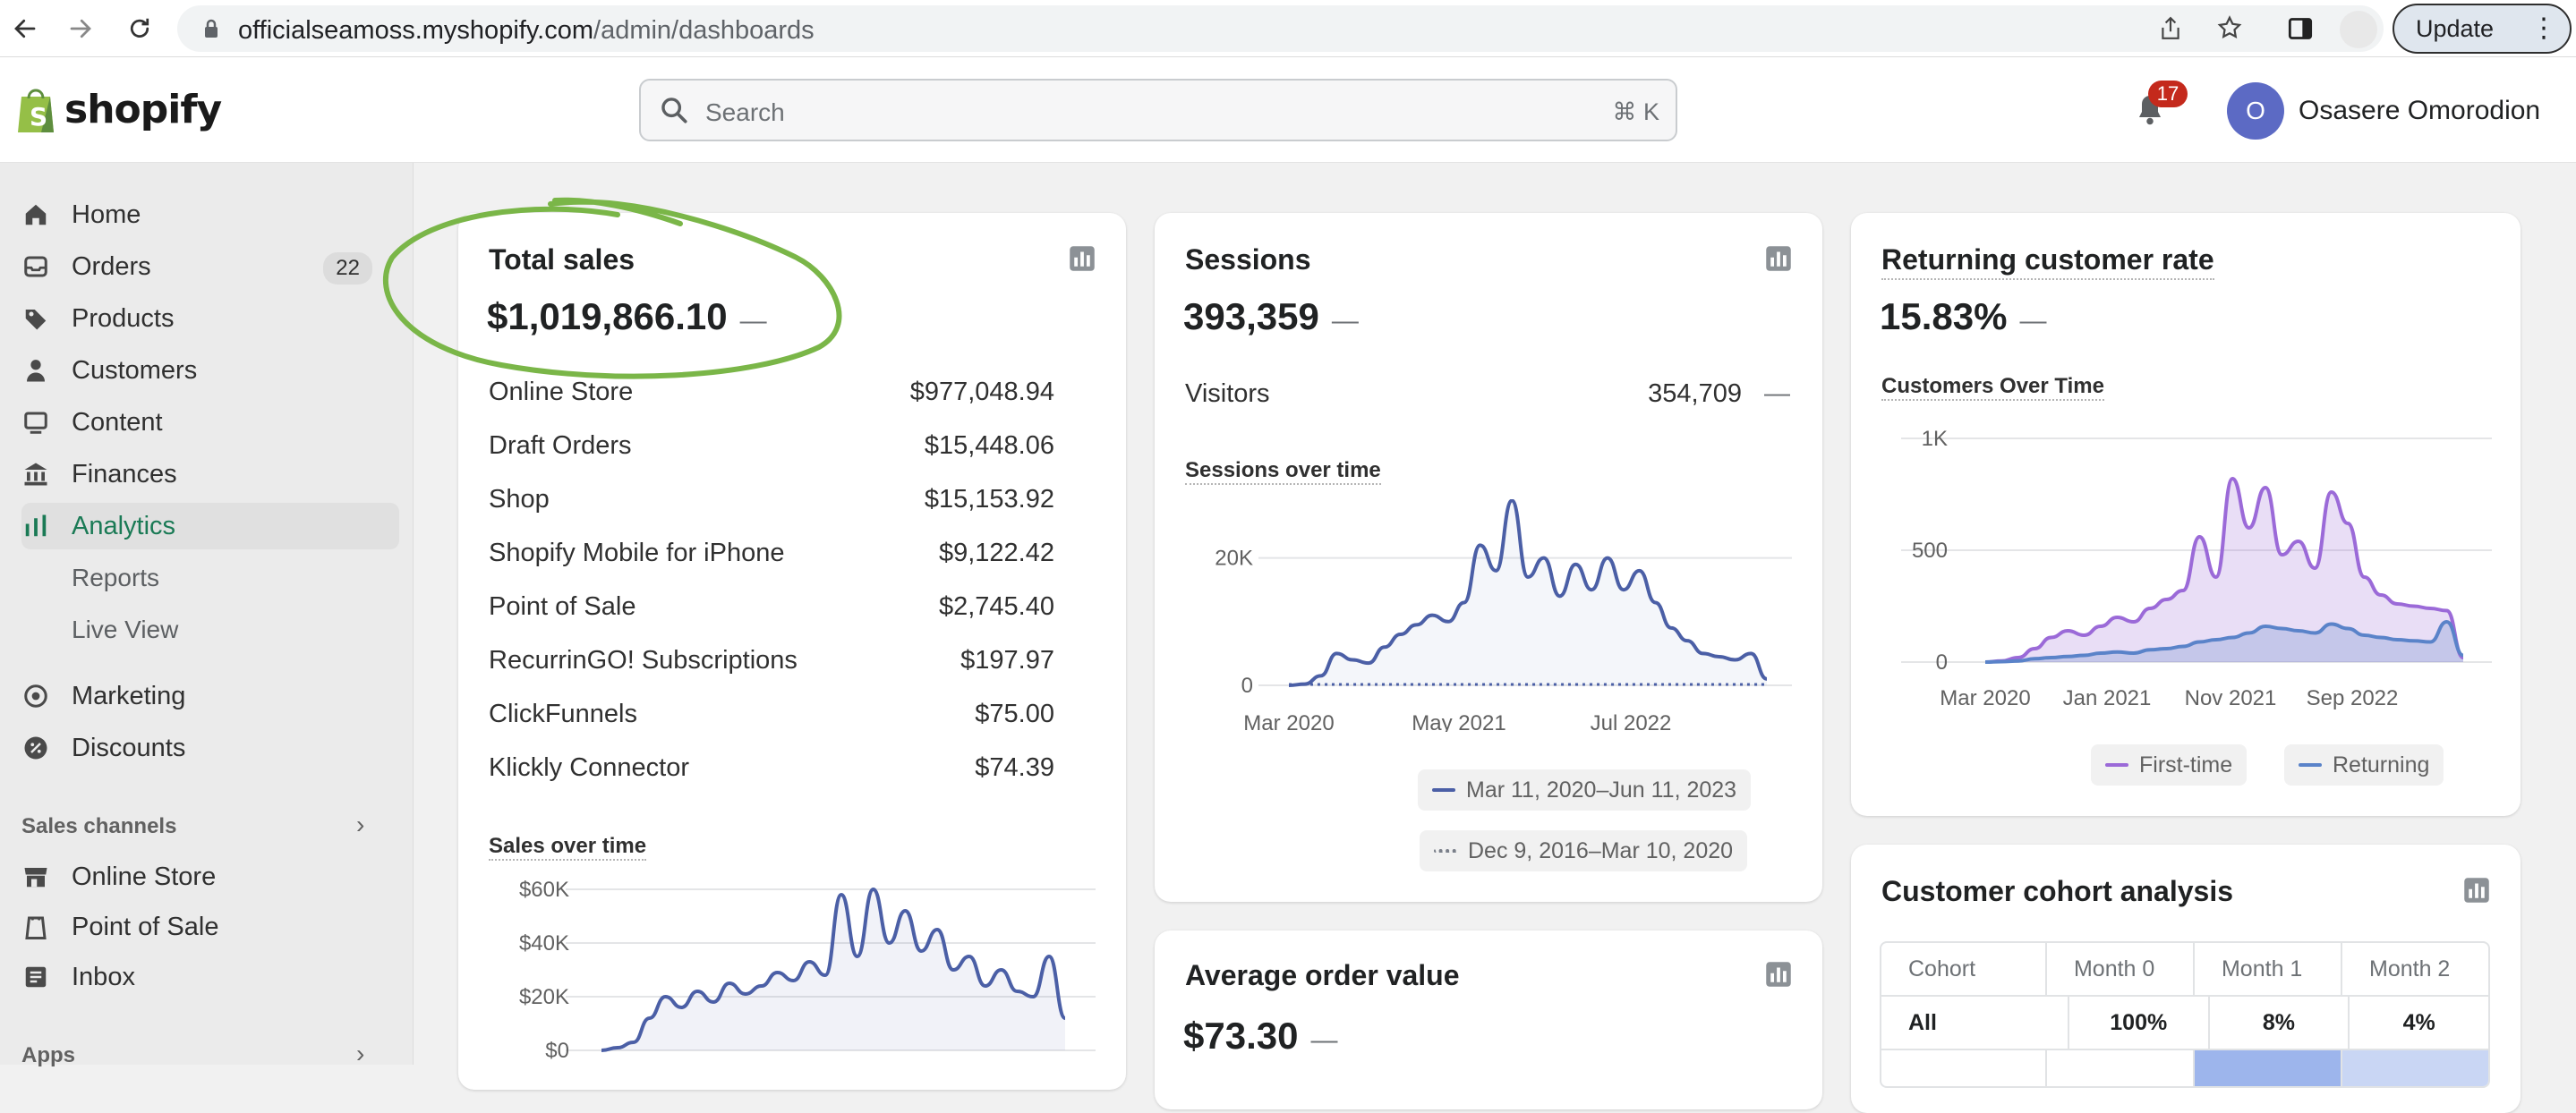 This screenshot has height=1113, width=2576. I want to click on first-time-area, so click(2224, 570).